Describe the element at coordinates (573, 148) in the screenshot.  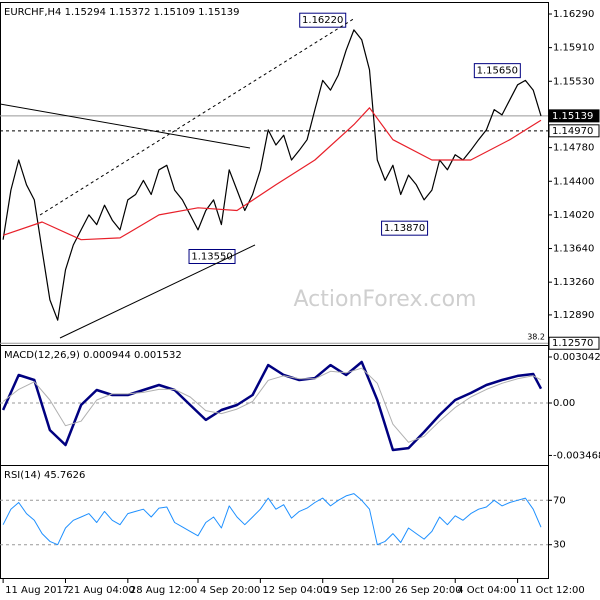
I see `y-tick-label: 1.14780` at that location.